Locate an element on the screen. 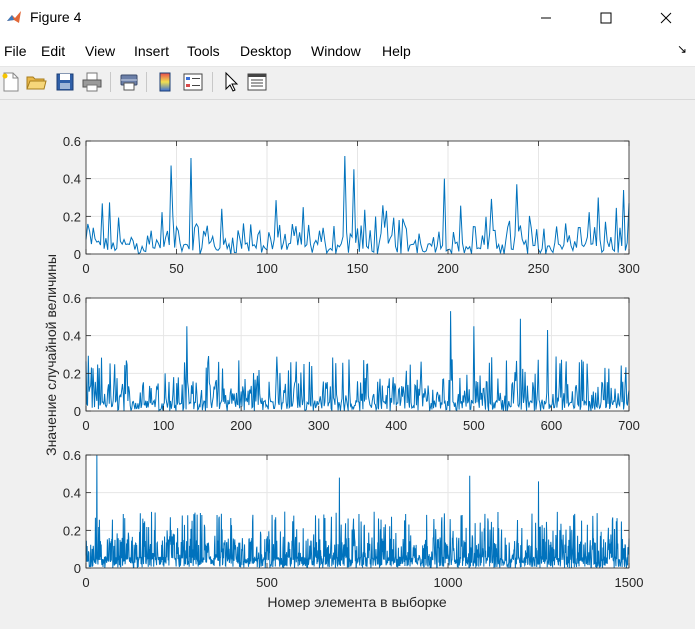 Image resolution: width=695 pixels, height=629 pixels. menu-desktop: Desktop is located at coordinates (266, 51).